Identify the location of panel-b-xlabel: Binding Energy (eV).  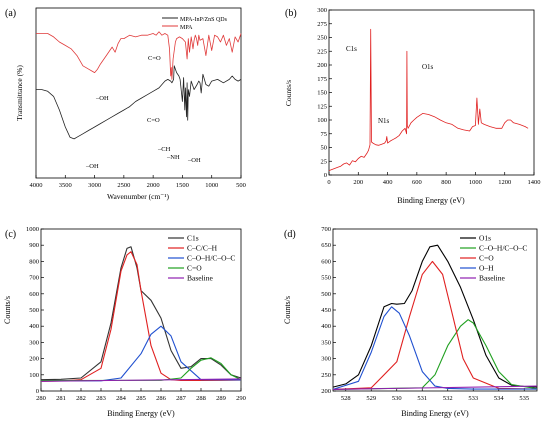
(431, 200).